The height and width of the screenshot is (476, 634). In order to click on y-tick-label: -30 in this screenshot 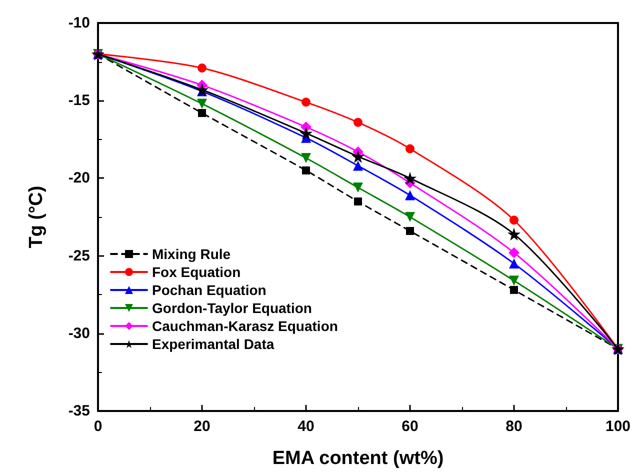, I will do `click(79, 333)`.